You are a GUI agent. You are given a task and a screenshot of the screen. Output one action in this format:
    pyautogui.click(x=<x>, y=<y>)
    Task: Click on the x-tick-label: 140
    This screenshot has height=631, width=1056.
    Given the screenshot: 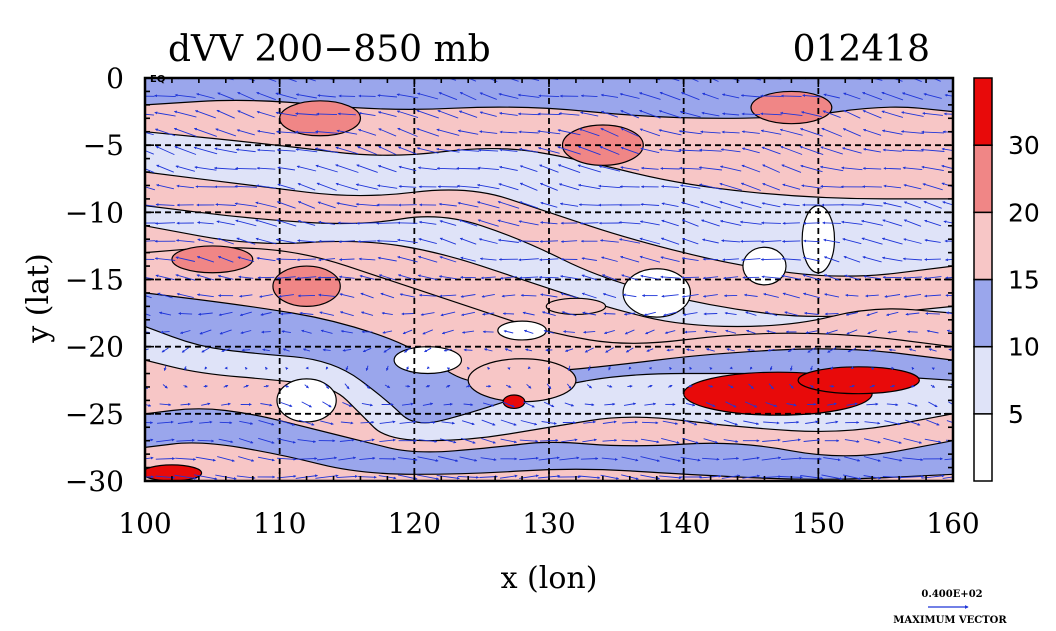 What is the action you would take?
    pyautogui.click(x=683, y=523)
    